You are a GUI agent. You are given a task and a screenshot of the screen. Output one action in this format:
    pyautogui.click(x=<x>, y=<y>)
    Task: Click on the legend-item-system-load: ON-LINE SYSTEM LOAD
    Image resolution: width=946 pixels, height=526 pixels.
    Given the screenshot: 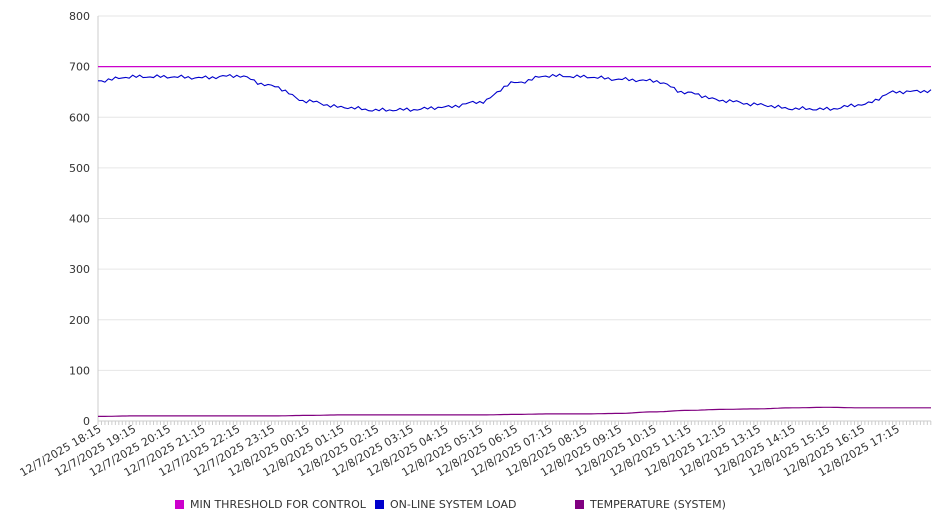 What is the action you would take?
    pyautogui.click(x=445, y=504)
    